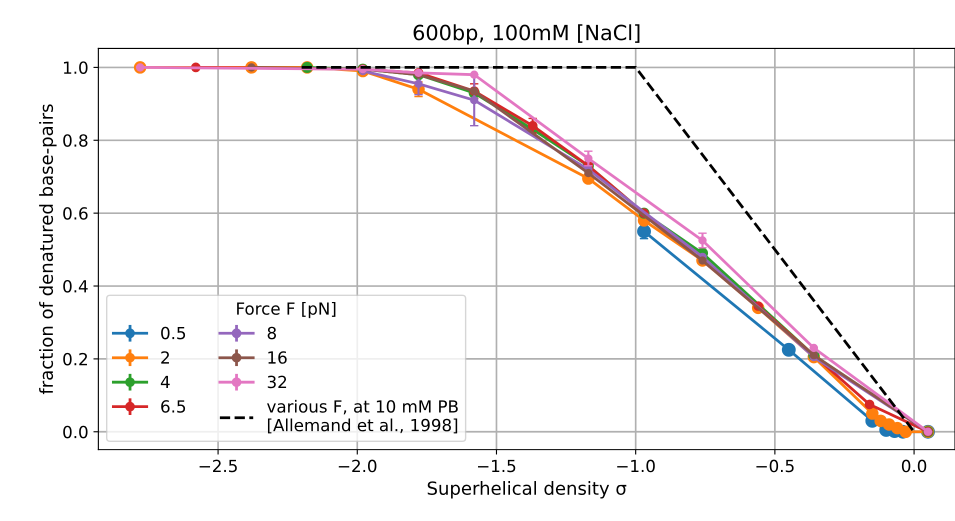 Image resolution: width=955 pixels, height=521 pixels. What do you see at coordinates (527, 490) in the screenshot?
I see `x-axis-title: Superhelical density σ` at bounding box center [527, 490].